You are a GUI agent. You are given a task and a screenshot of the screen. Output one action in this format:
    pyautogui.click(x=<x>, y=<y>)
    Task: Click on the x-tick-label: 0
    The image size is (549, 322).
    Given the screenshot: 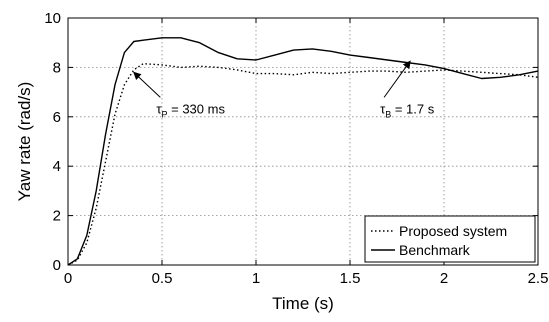 What is the action you would take?
    pyautogui.click(x=68, y=278)
    